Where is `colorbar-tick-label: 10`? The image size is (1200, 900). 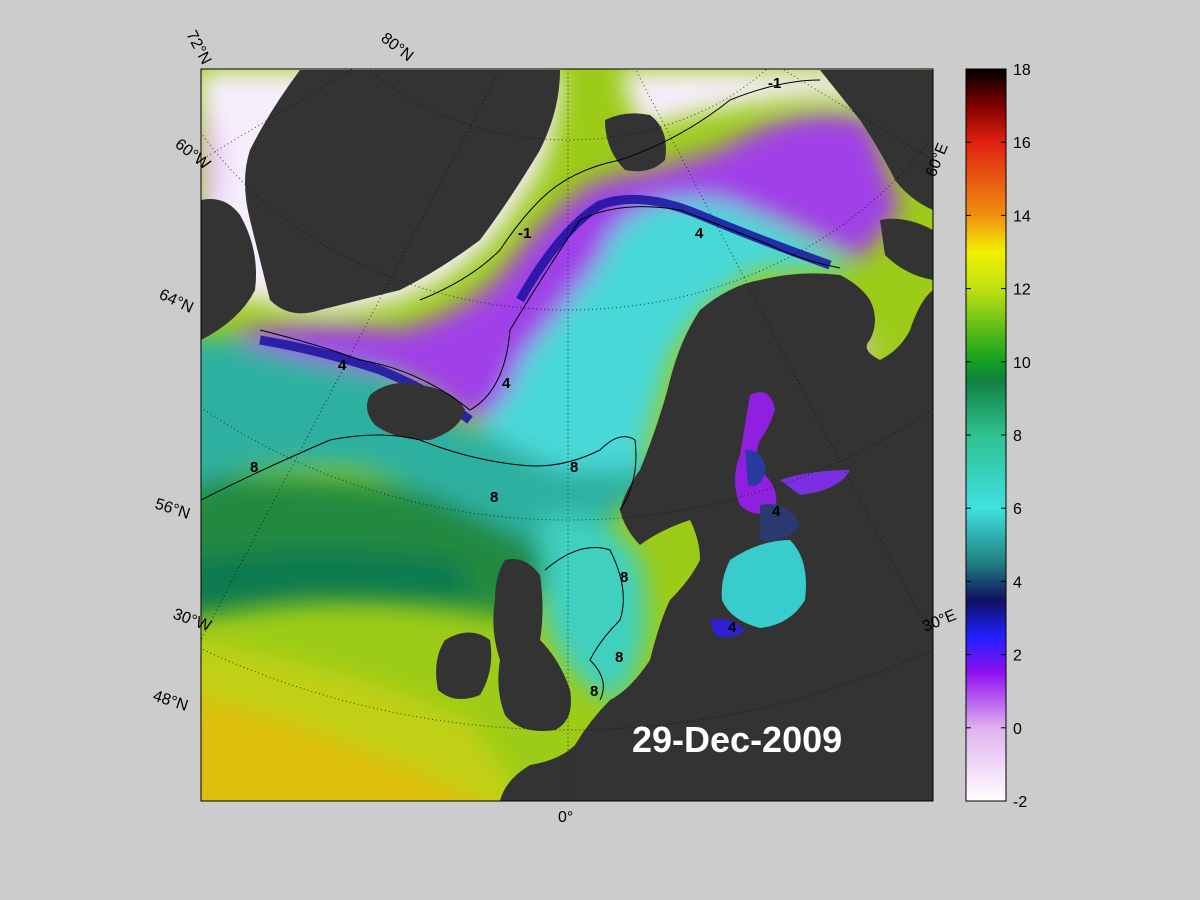 colorbar-tick-label: 10 is located at coordinates (1022, 363).